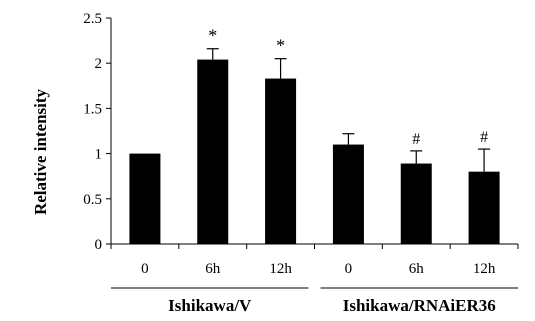 Image resolution: width=535 pixels, height=321 pixels. I want to click on group-label: Ishikawa/V, so click(210, 305).